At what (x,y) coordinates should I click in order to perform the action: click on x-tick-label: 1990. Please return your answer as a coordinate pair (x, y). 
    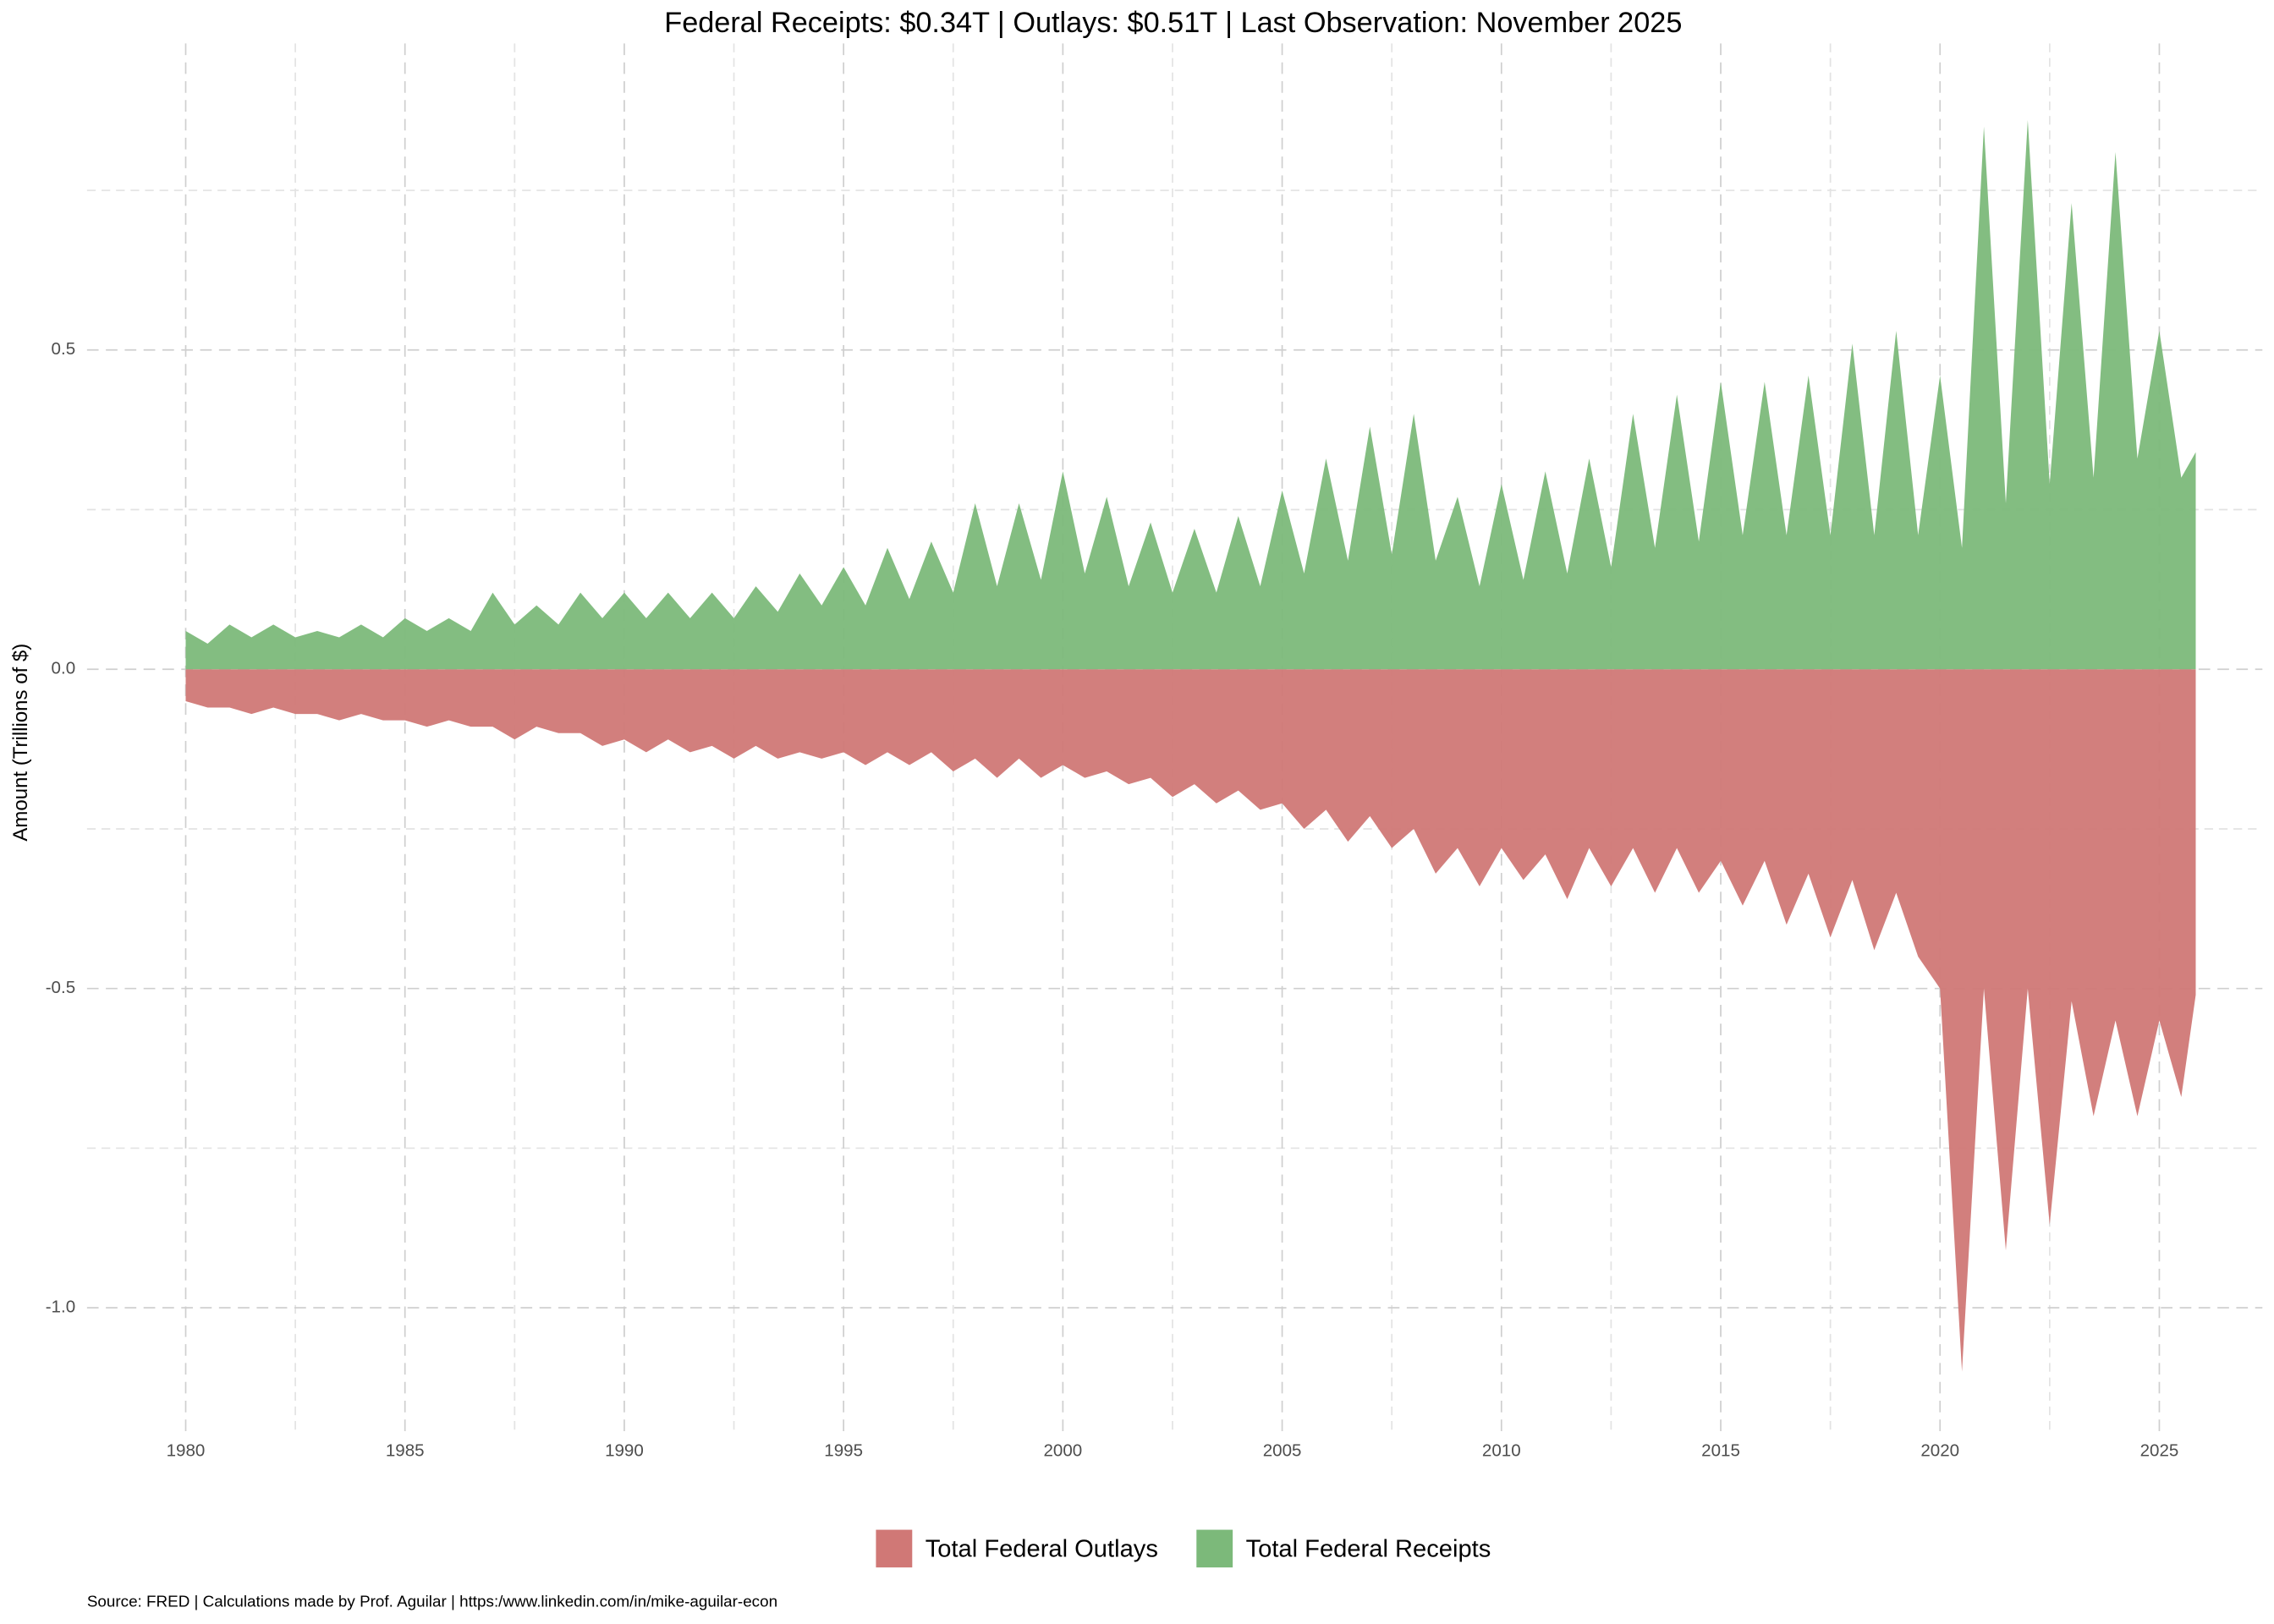
    Looking at the image, I should click on (624, 1450).